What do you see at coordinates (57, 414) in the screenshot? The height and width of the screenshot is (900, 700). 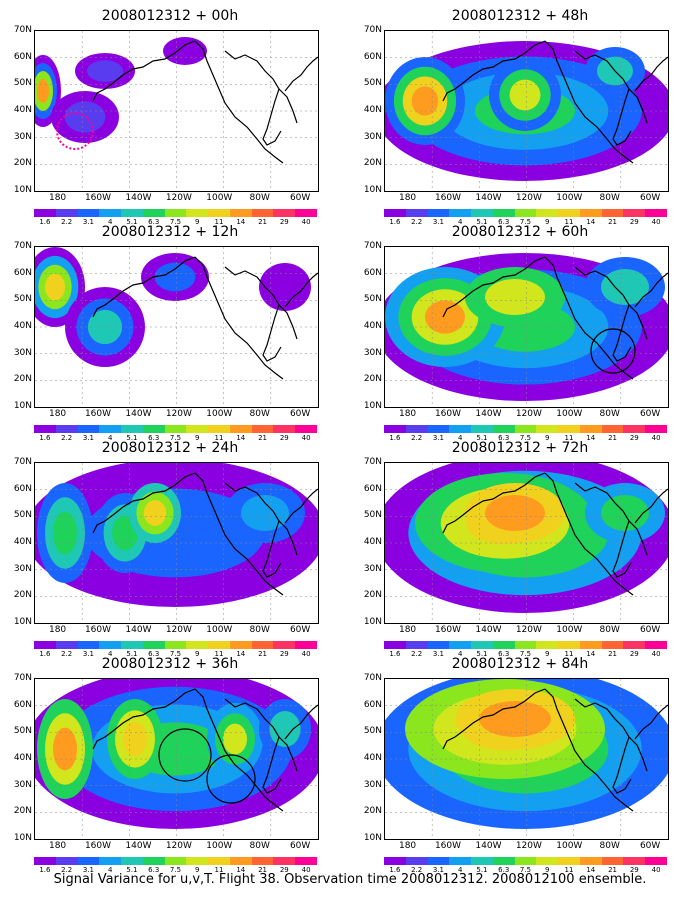 I see `longitude-label: 180` at bounding box center [57, 414].